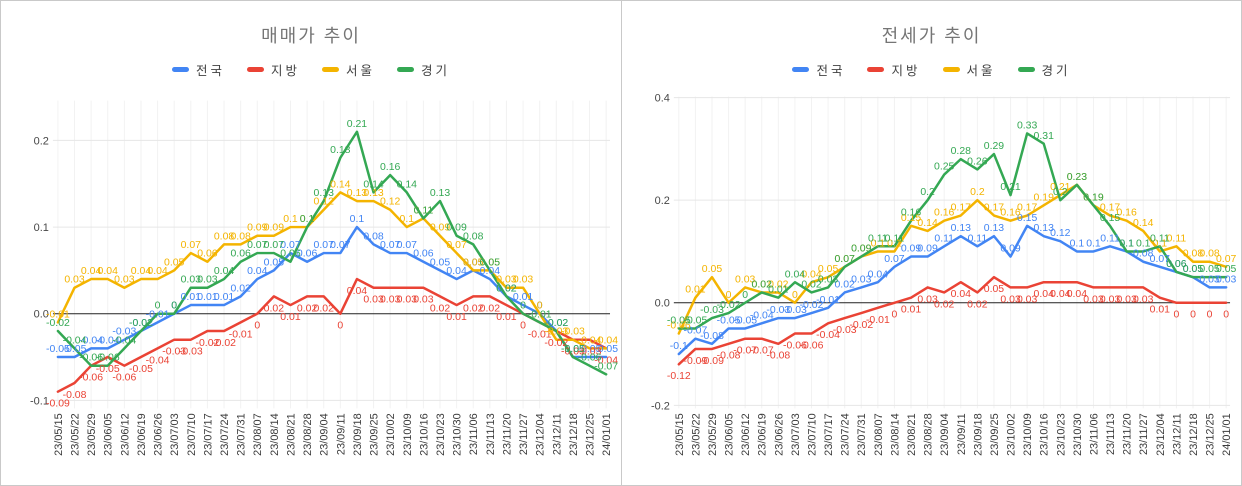  I want to click on x-axis-tick-label: 23/09/04, so click(945, 434).